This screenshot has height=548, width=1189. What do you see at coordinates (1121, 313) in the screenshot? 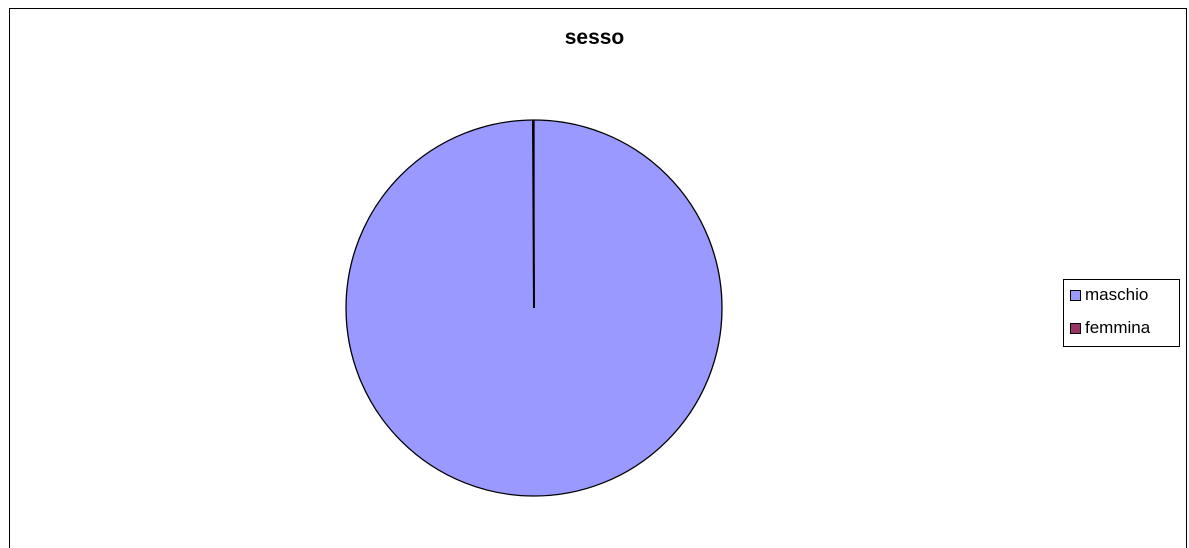
I see `legend: maschio femmina` at bounding box center [1121, 313].